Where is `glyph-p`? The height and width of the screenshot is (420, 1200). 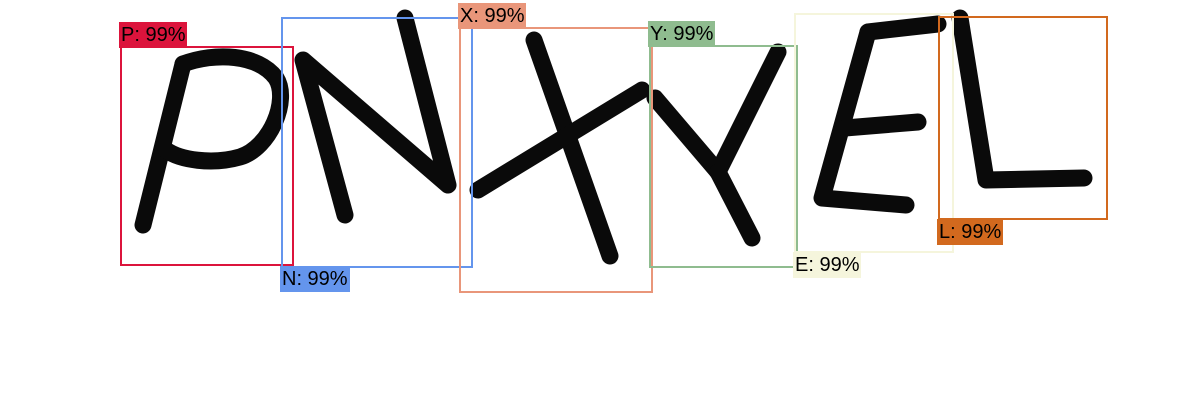
glyph-p is located at coordinates (211, 141).